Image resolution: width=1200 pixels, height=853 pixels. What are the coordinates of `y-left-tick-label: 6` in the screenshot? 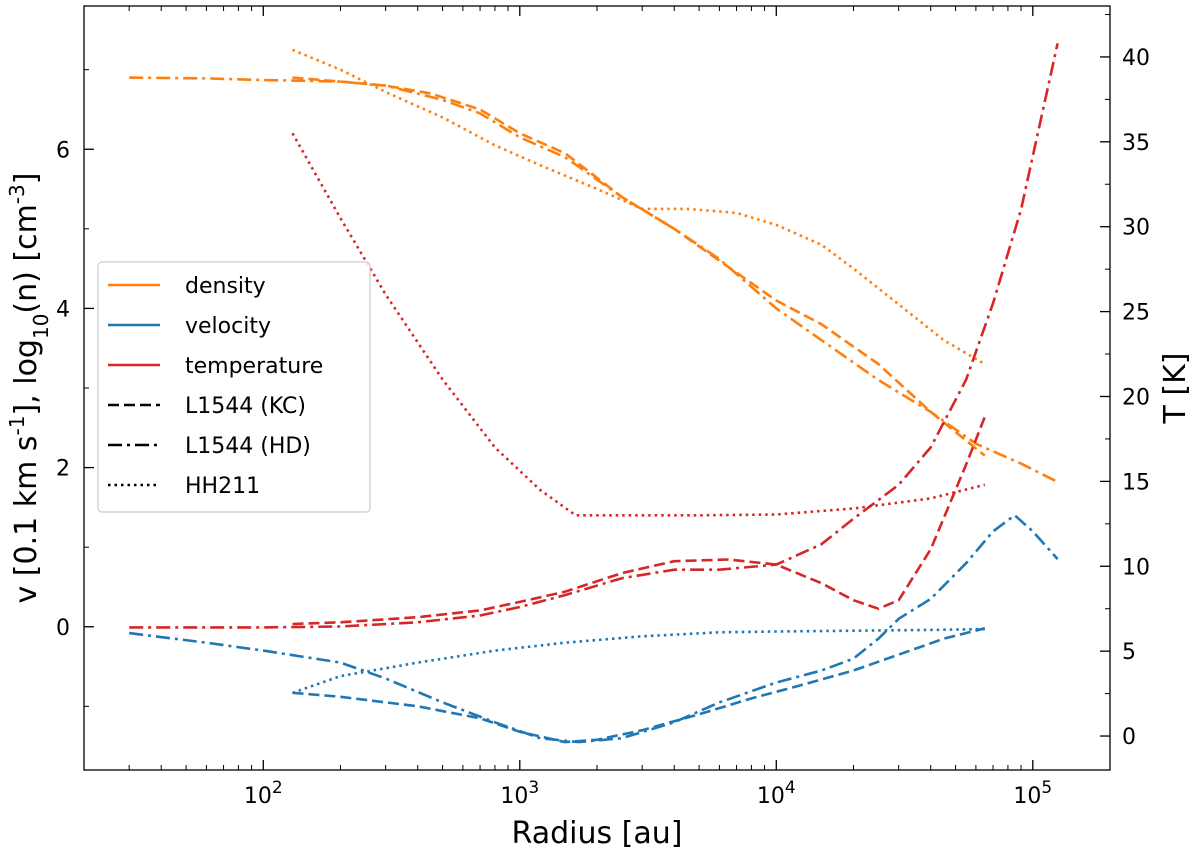 It's located at (63, 150).